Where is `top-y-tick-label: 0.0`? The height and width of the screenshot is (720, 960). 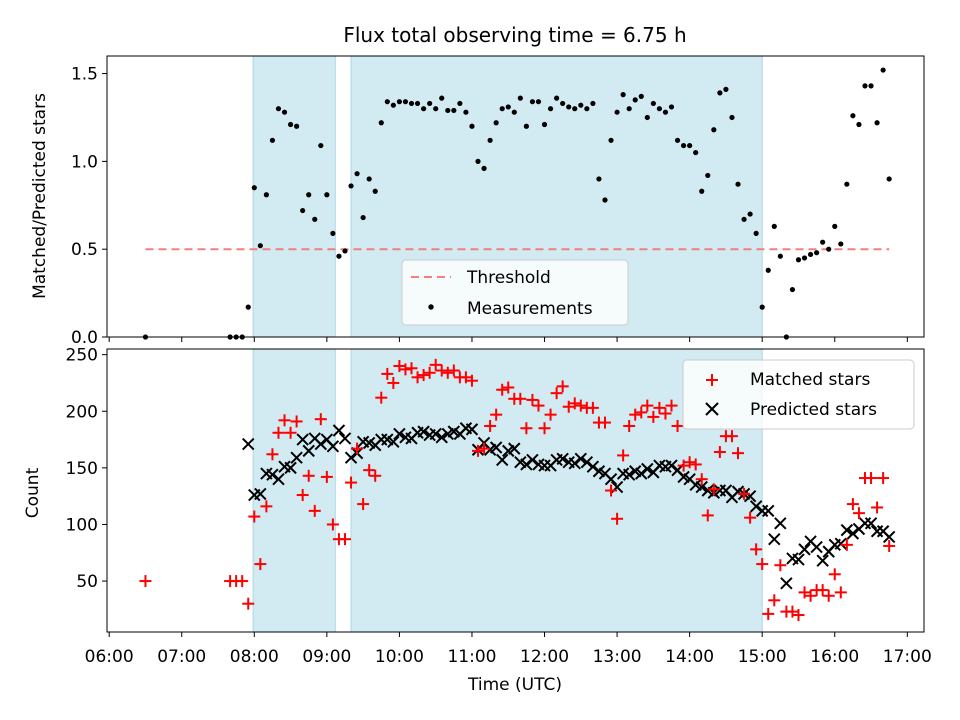 top-y-tick-label: 0.0 is located at coordinates (84, 338).